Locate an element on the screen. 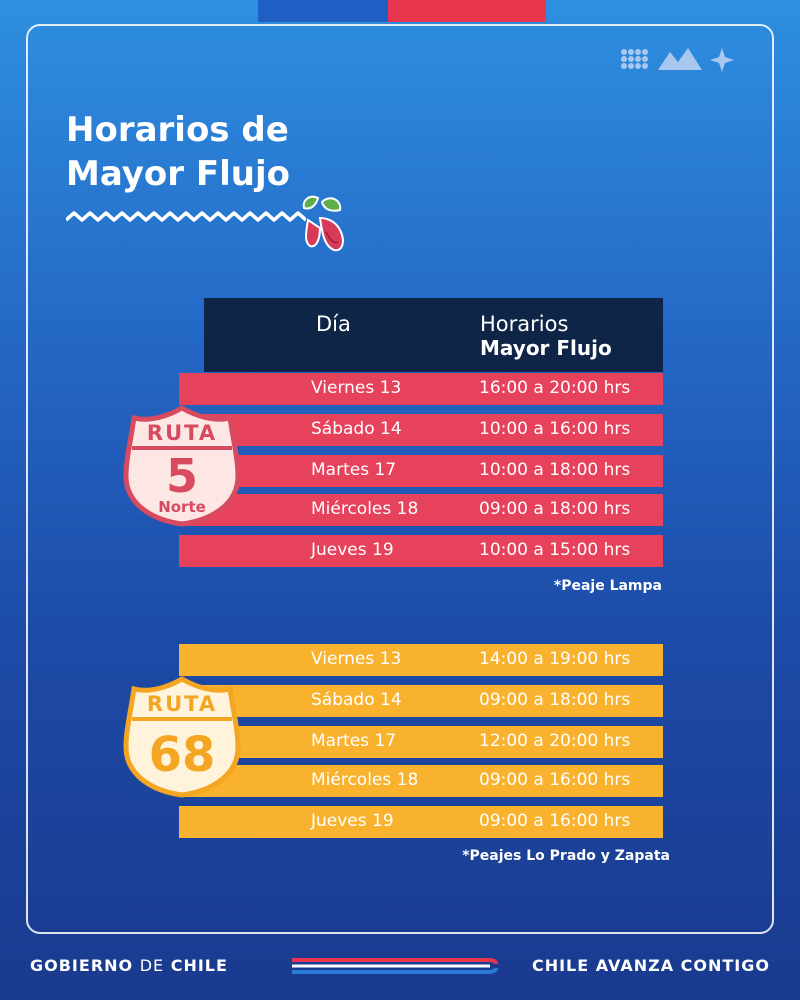  table-row: Martes 17 10:00 a 18:00 hrs is located at coordinates (421, 471).